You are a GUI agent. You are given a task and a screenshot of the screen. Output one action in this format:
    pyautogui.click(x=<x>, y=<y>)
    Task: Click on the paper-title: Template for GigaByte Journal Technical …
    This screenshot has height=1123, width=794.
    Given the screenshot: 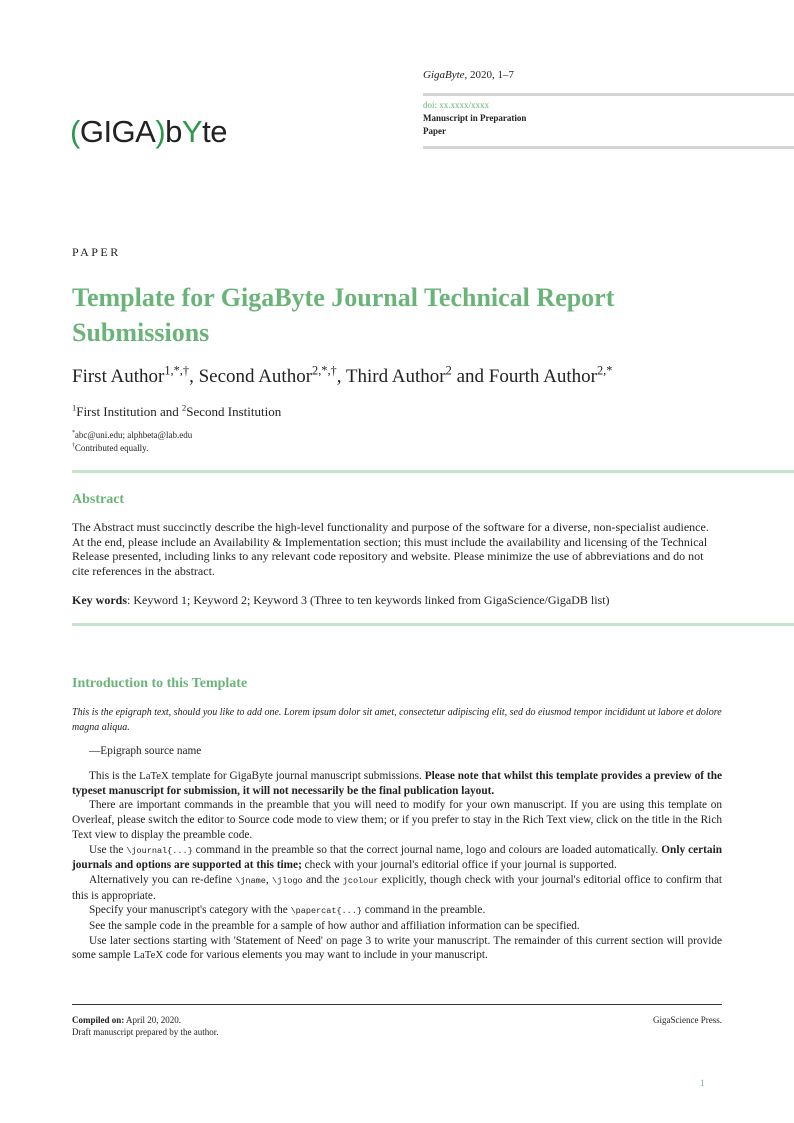 What is the action you would take?
    pyautogui.click(x=343, y=315)
    